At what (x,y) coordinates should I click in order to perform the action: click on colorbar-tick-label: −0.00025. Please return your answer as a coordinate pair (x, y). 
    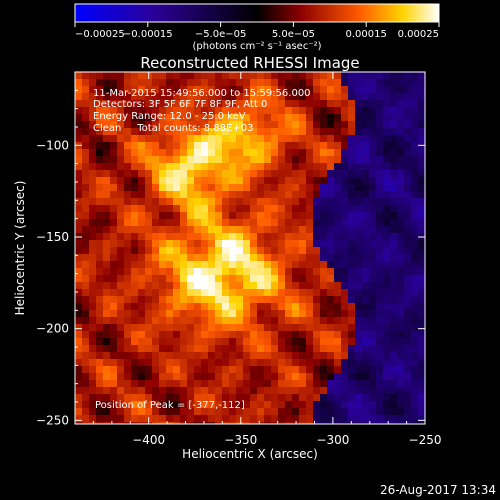
    Looking at the image, I should click on (100, 34).